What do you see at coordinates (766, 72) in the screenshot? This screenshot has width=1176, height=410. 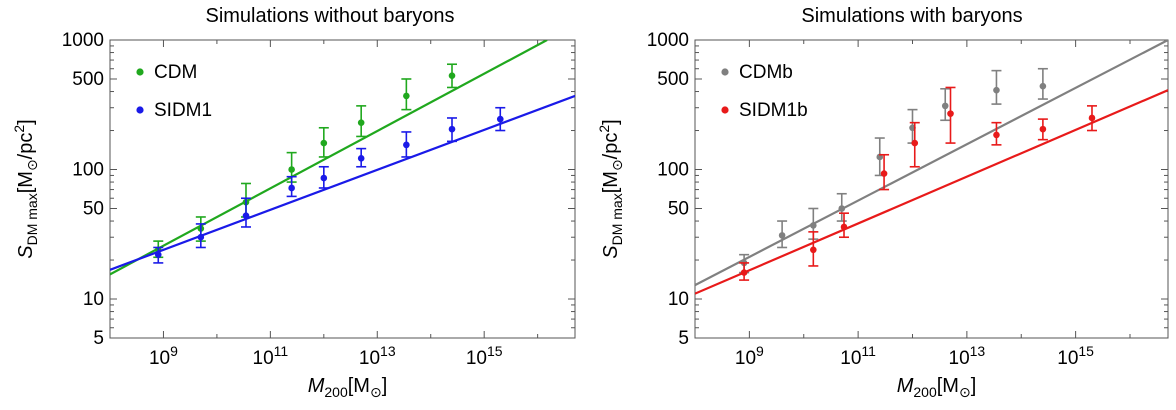 I see `legend-label: CDMb` at bounding box center [766, 72].